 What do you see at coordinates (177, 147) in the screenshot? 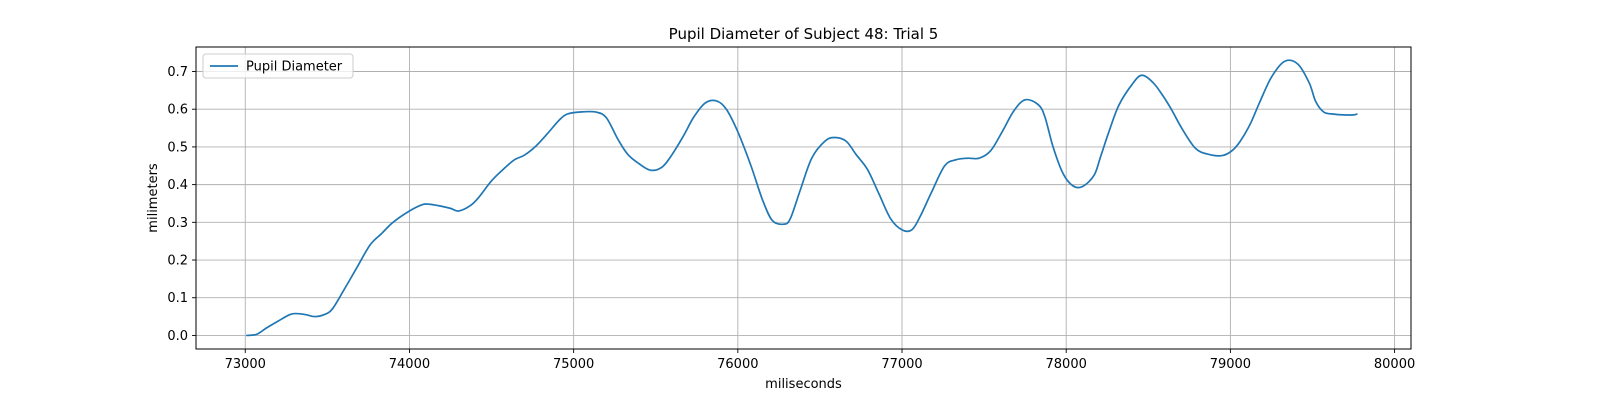
I see `y-tick-label: 0.5` at bounding box center [177, 147].